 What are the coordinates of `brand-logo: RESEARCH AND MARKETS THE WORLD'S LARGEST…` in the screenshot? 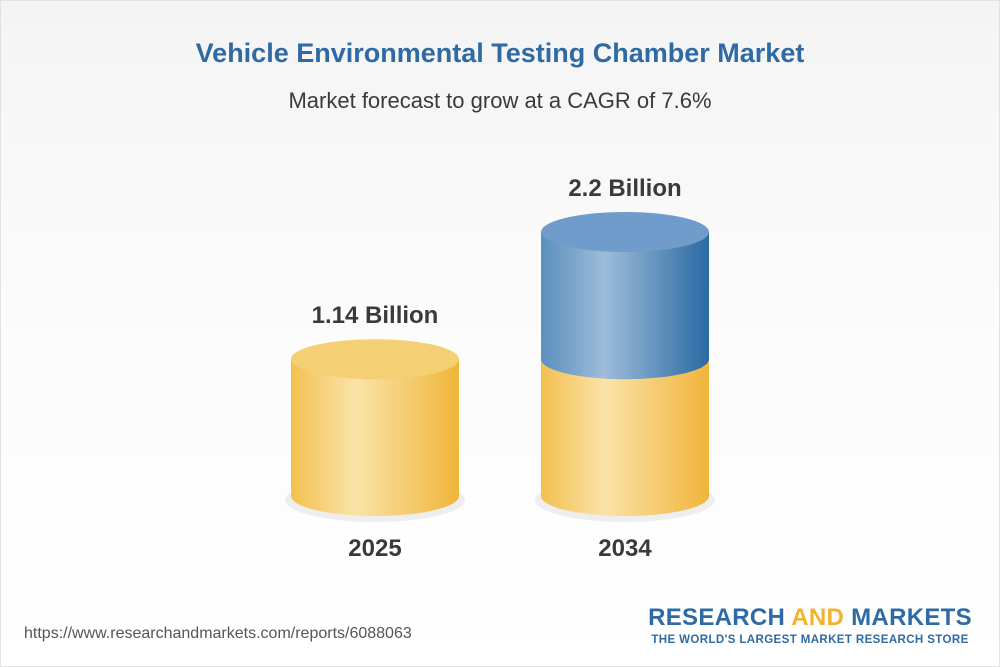 It's located at (810, 625).